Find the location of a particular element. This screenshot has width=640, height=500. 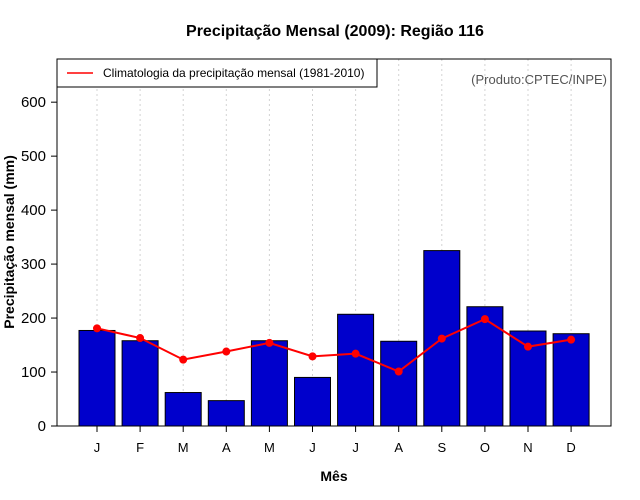

y-tick-label: 100 is located at coordinates (33, 372).